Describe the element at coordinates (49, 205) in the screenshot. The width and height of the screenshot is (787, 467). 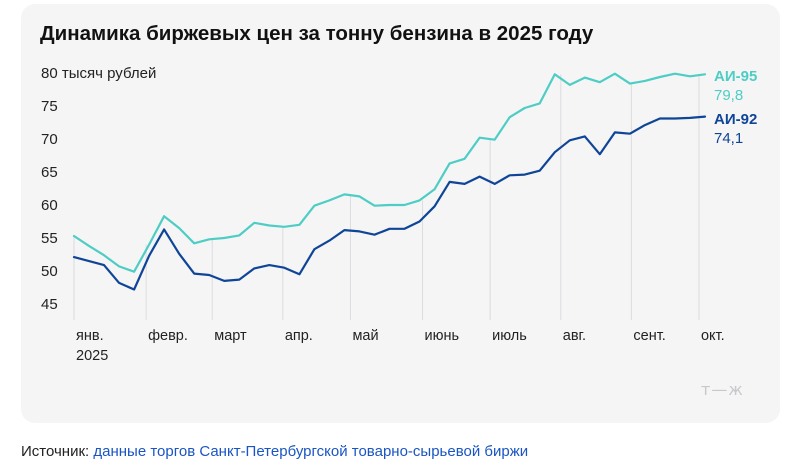
I see `y-tick-label: 60` at that location.